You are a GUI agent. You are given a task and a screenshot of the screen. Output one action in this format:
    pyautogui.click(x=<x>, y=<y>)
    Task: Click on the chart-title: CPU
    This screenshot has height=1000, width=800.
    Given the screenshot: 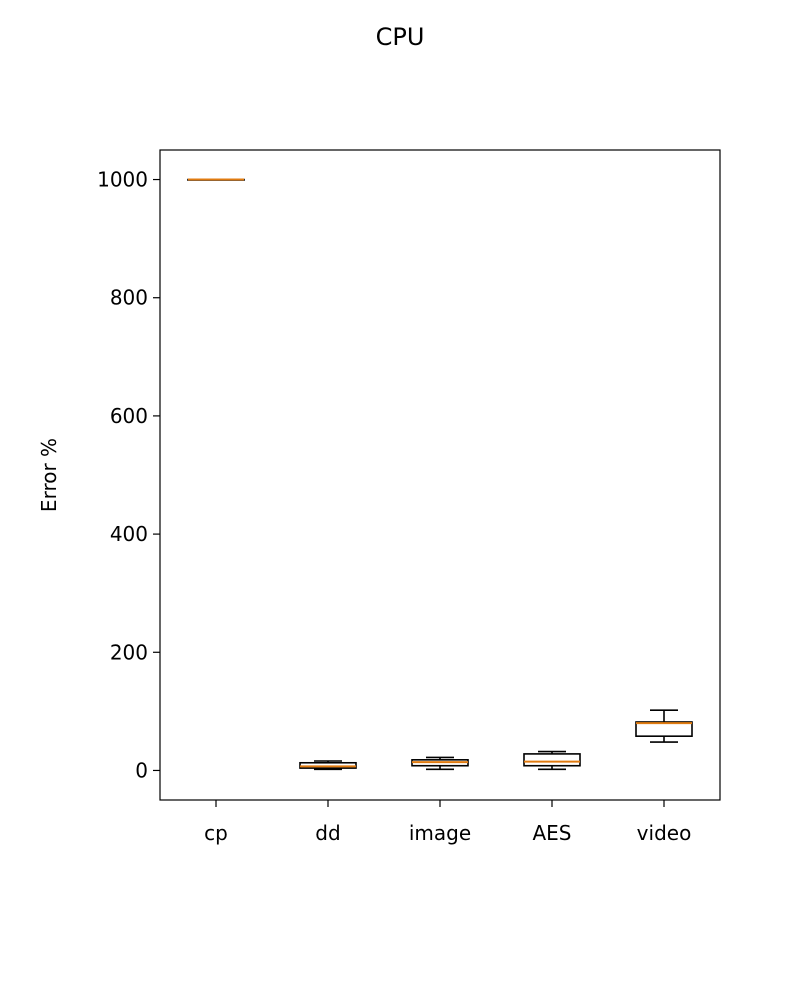 What is the action you would take?
    pyautogui.click(x=400, y=37)
    